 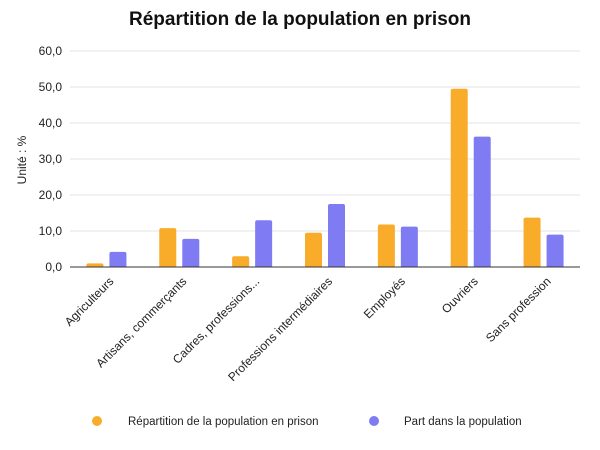 What do you see at coordinates (51, 123) in the screenshot?
I see `y-tick-label: 40,0` at bounding box center [51, 123].